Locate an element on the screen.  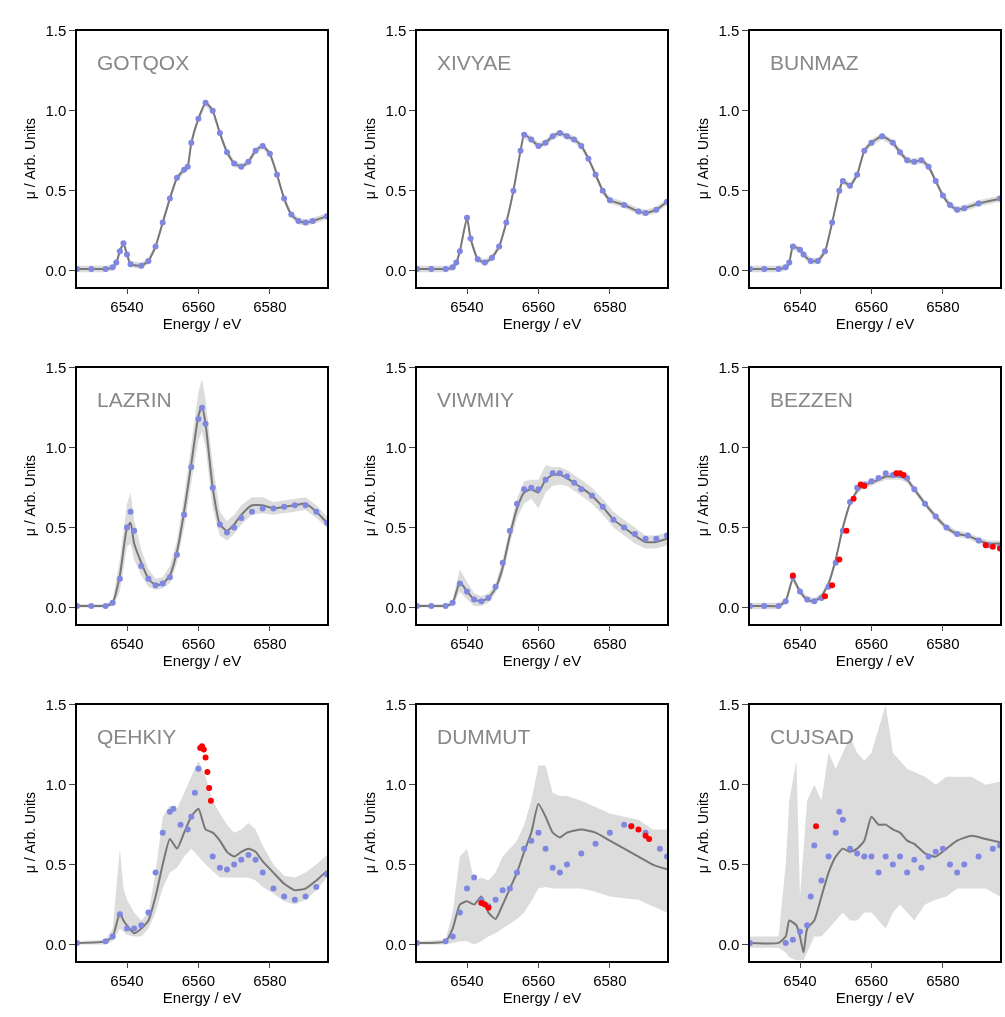
text: BUNMAZ is located at coordinates (814, 62).